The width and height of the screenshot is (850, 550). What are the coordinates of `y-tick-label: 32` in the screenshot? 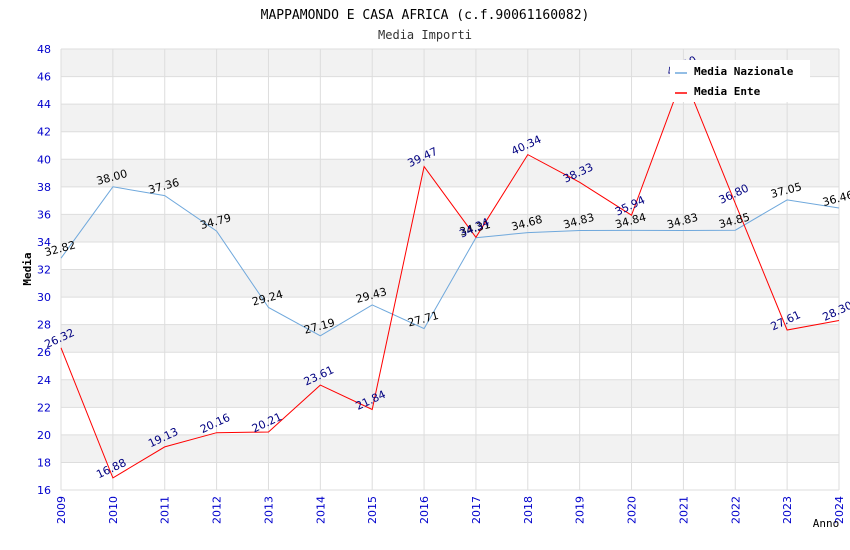 It's located at (44, 270).